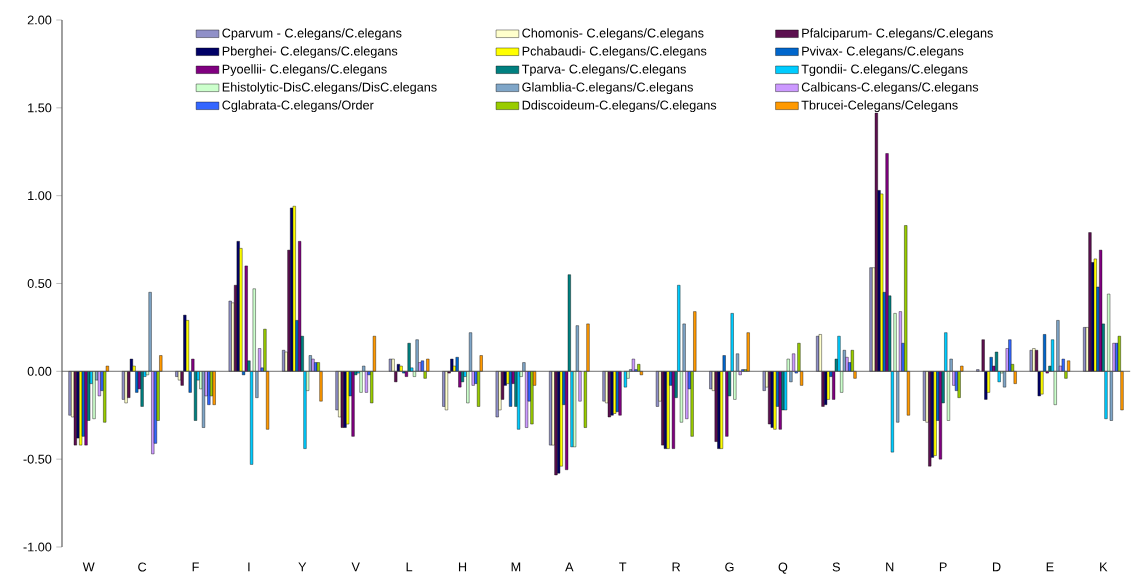  What do you see at coordinates (304, 70) in the screenshot?
I see `legend-label: Pyoellii- C.elegans/C.elegans` at bounding box center [304, 70].